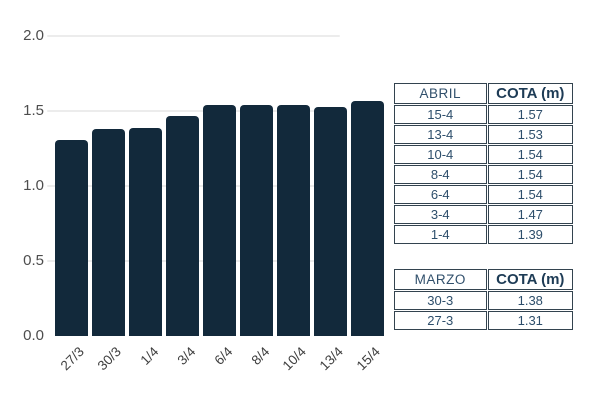  I want to click on cota-value-cell: 1.57, so click(530, 114).